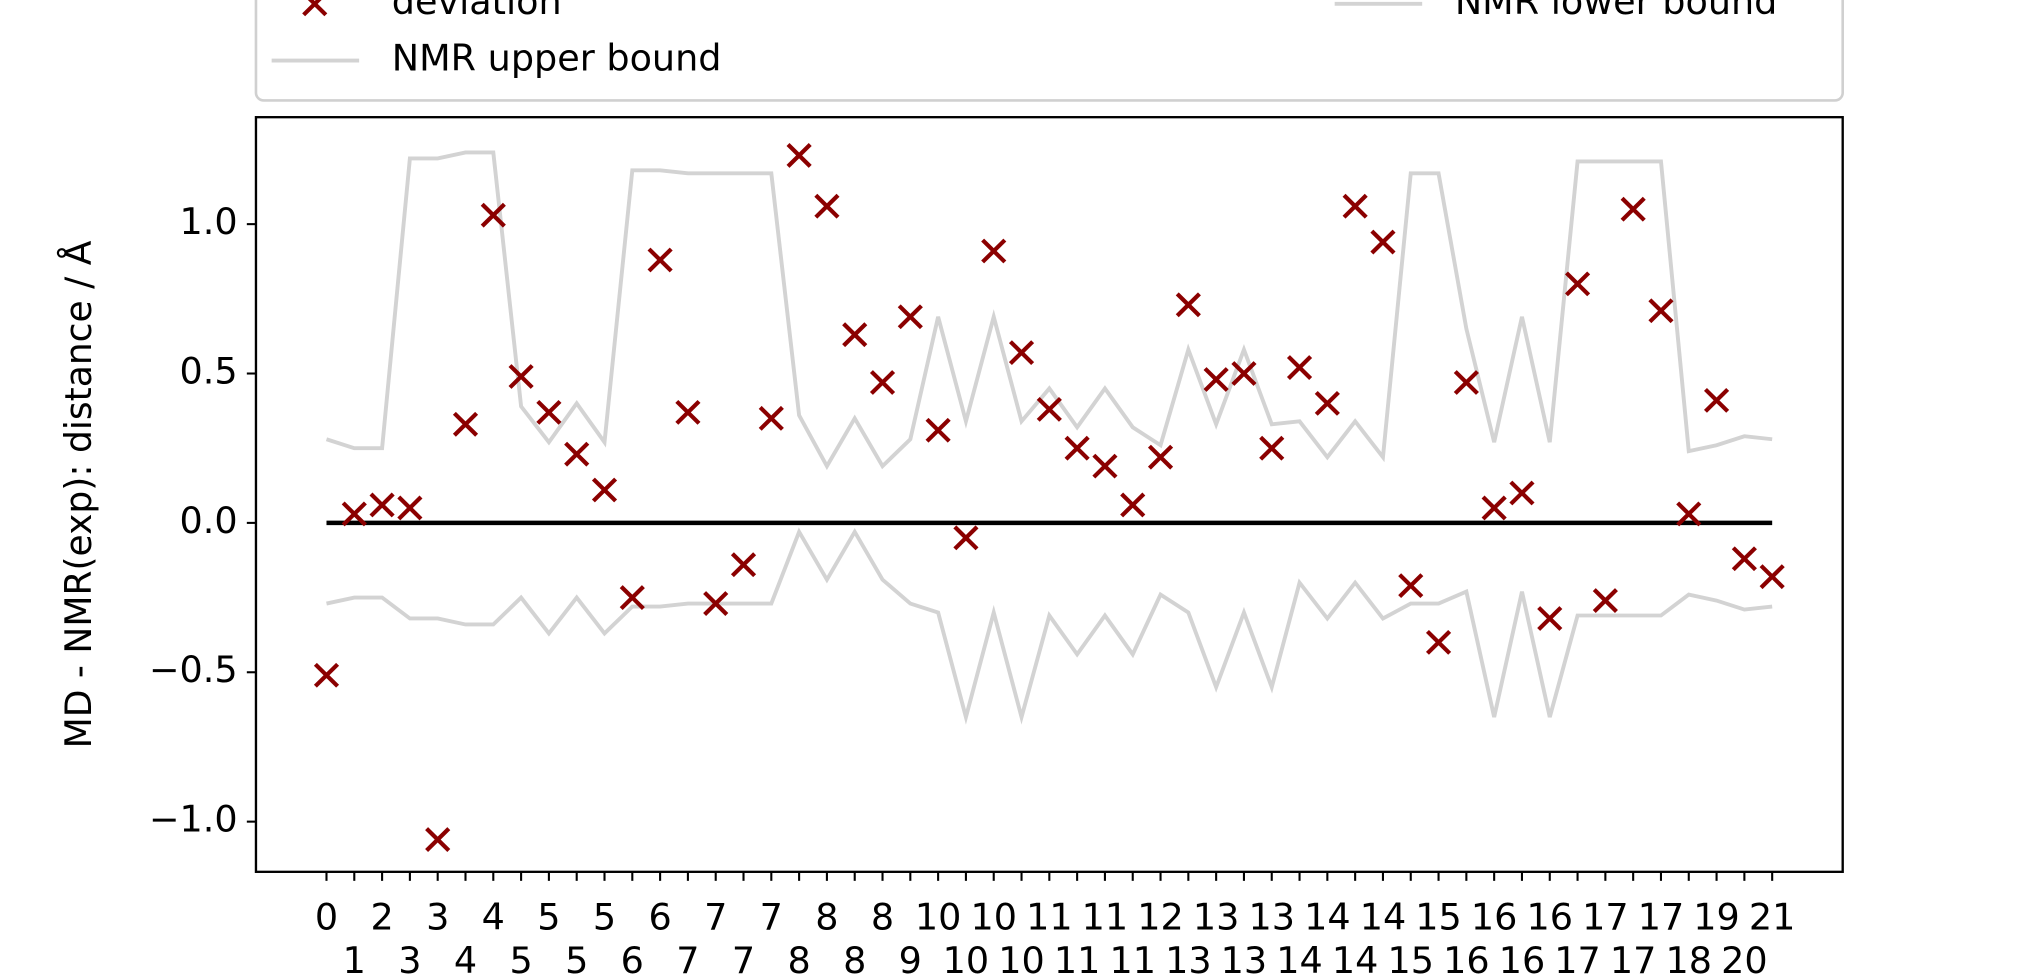 This screenshot has height=980, width=2019. What do you see at coordinates (910, 959) in the screenshot?
I see `x-tick-label: 9` at bounding box center [910, 959].